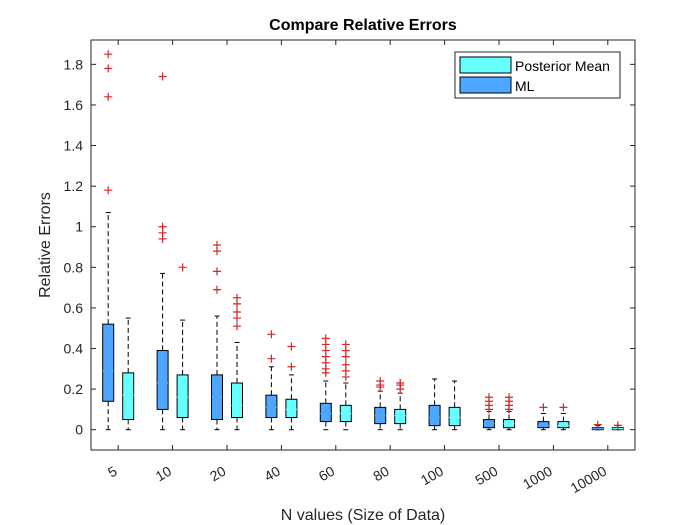 The image size is (700, 525). What do you see at coordinates (108, 240) in the screenshot?
I see `box-5-ml` at bounding box center [108, 240].